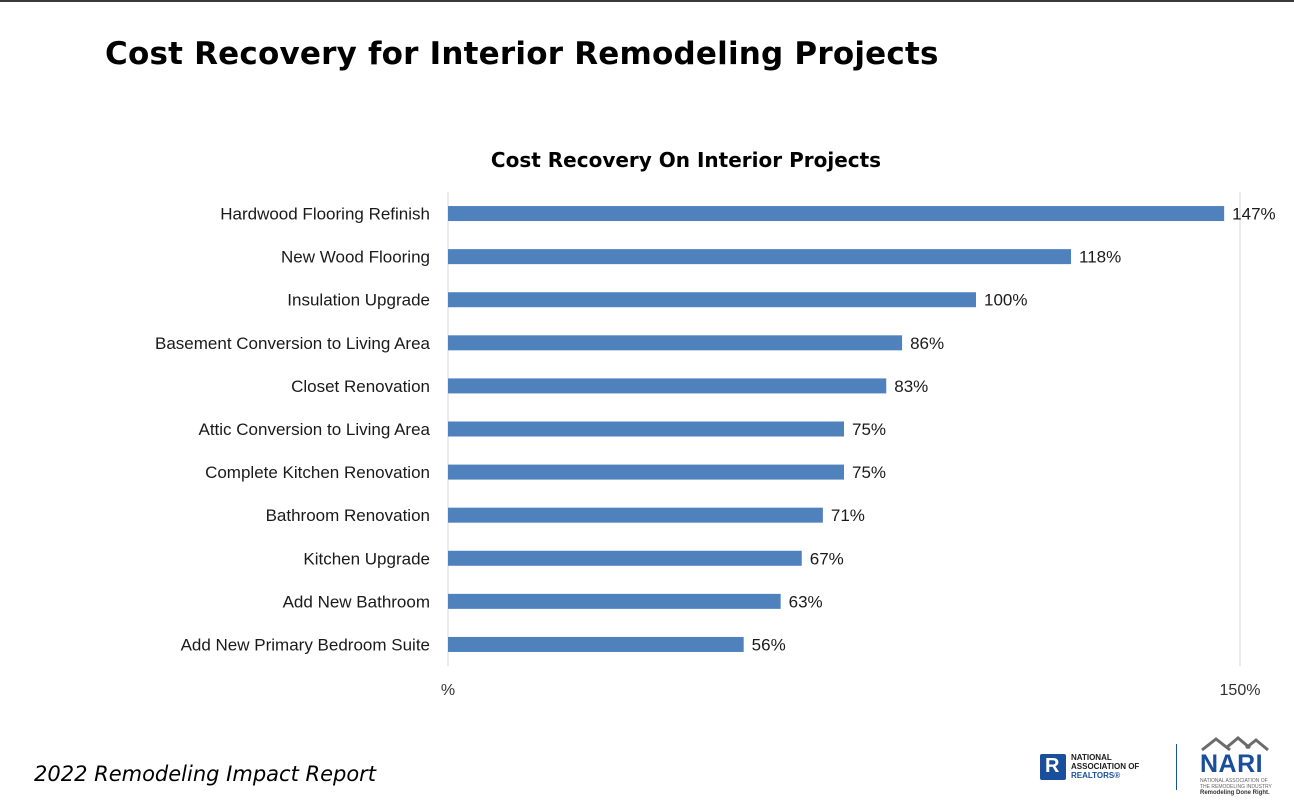  What do you see at coordinates (356, 601) in the screenshot?
I see `category-label: Add New Bathroom` at bounding box center [356, 601].